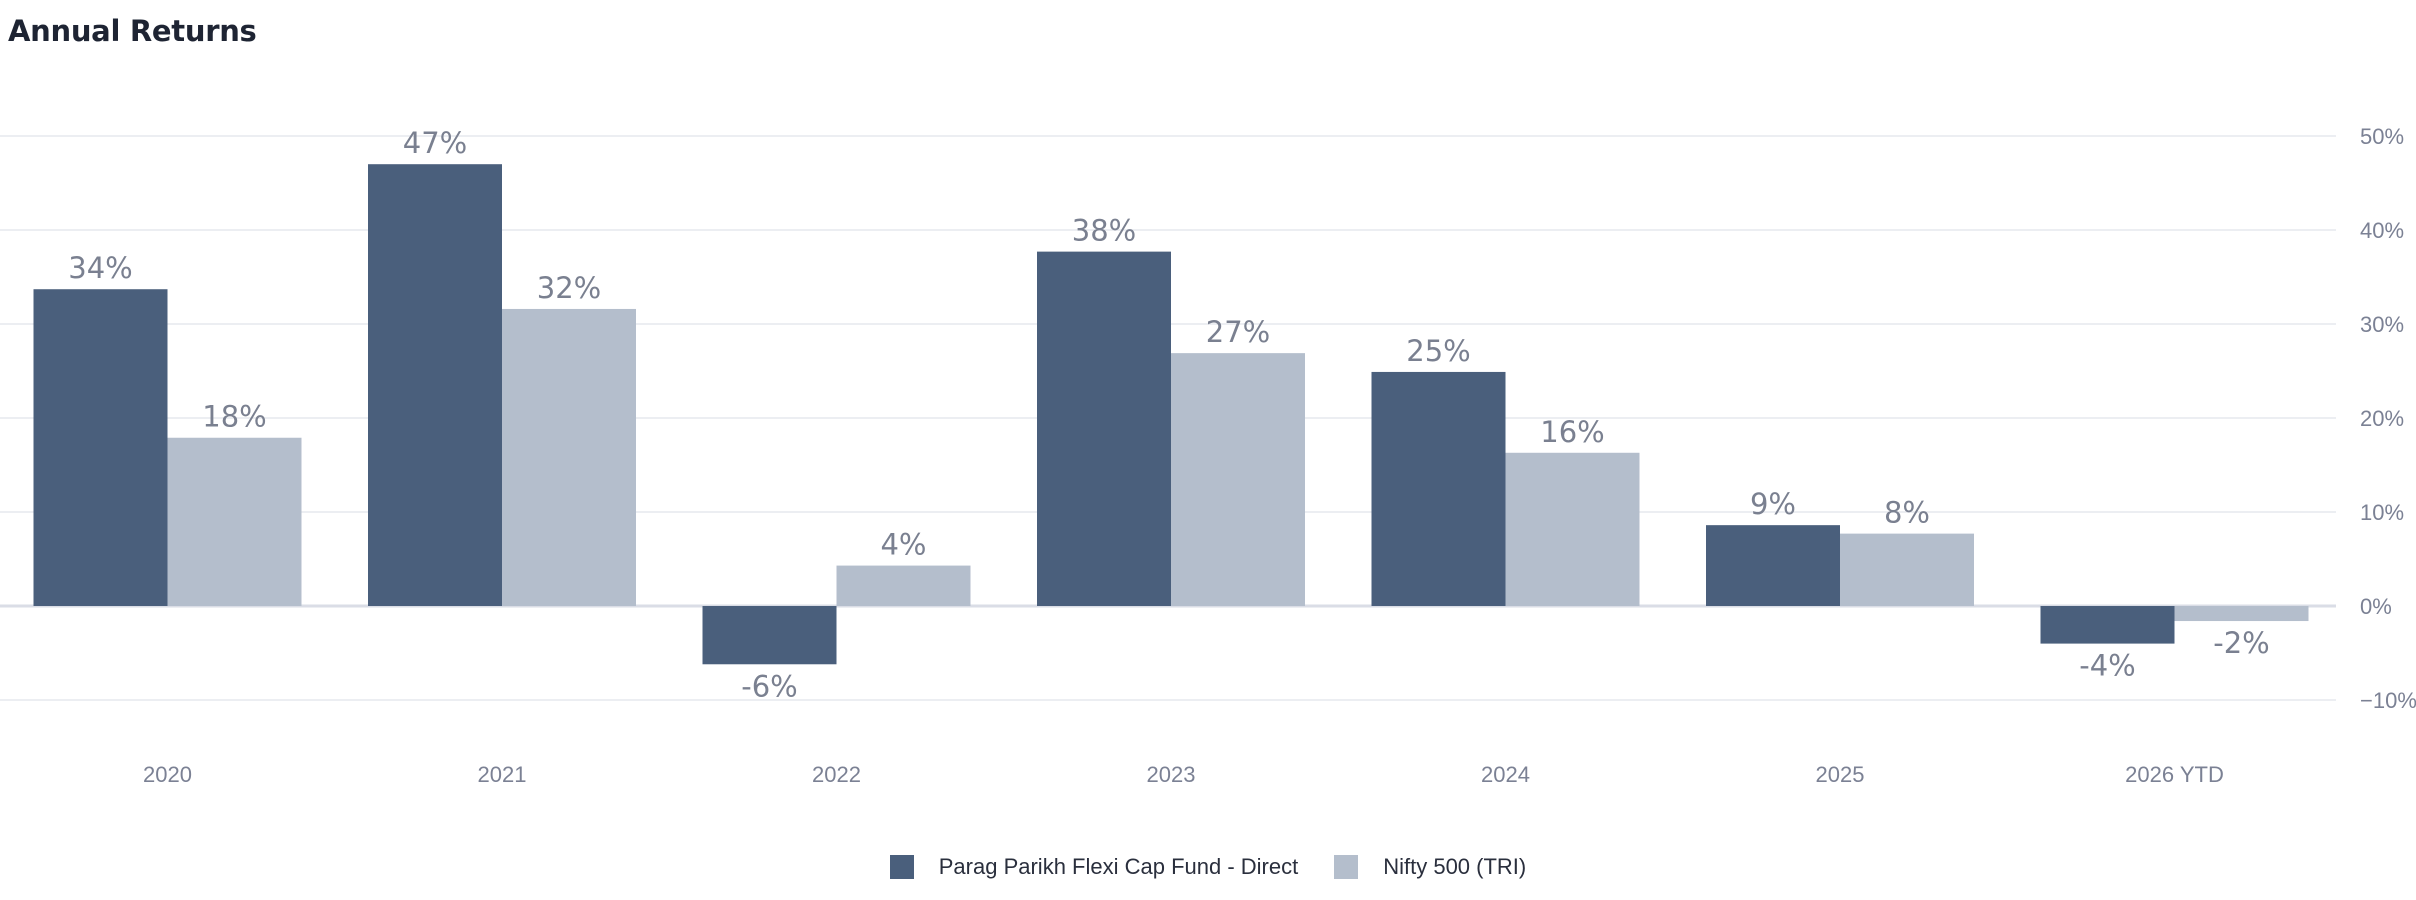 This screenshot has width=2416, height=900. Describe the element at coordinates (2382, 418) in the screenshot. I see `y-tick-label: 20%` at that location.